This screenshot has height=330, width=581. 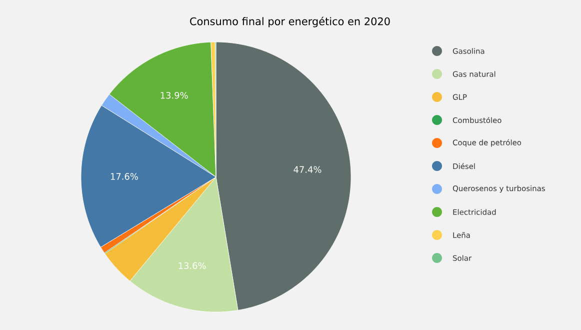 I want to click on data-label: 13.9%, so click(x=174, y=95).